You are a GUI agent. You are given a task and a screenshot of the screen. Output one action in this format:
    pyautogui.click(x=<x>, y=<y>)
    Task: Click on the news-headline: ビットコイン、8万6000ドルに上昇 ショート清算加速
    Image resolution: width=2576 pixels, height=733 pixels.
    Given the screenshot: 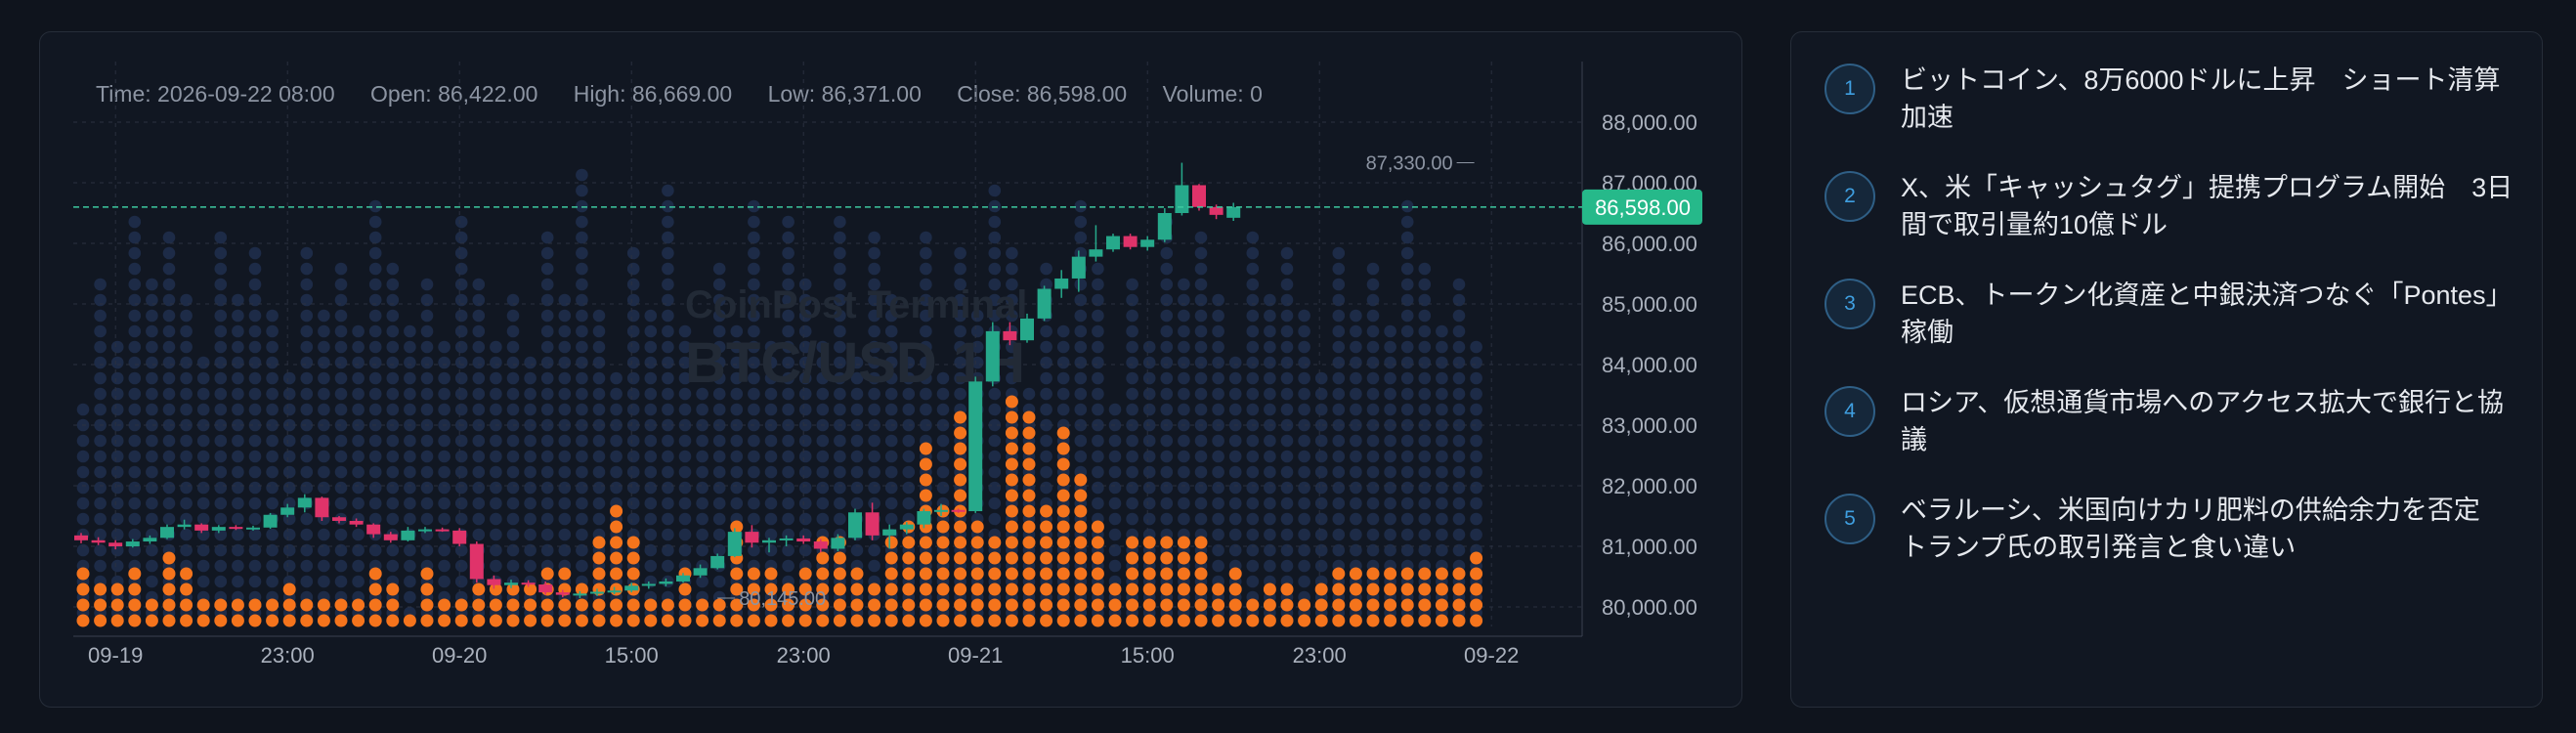 What is the action you would take?
    pyautogui.click(x=2201, y=98)
    